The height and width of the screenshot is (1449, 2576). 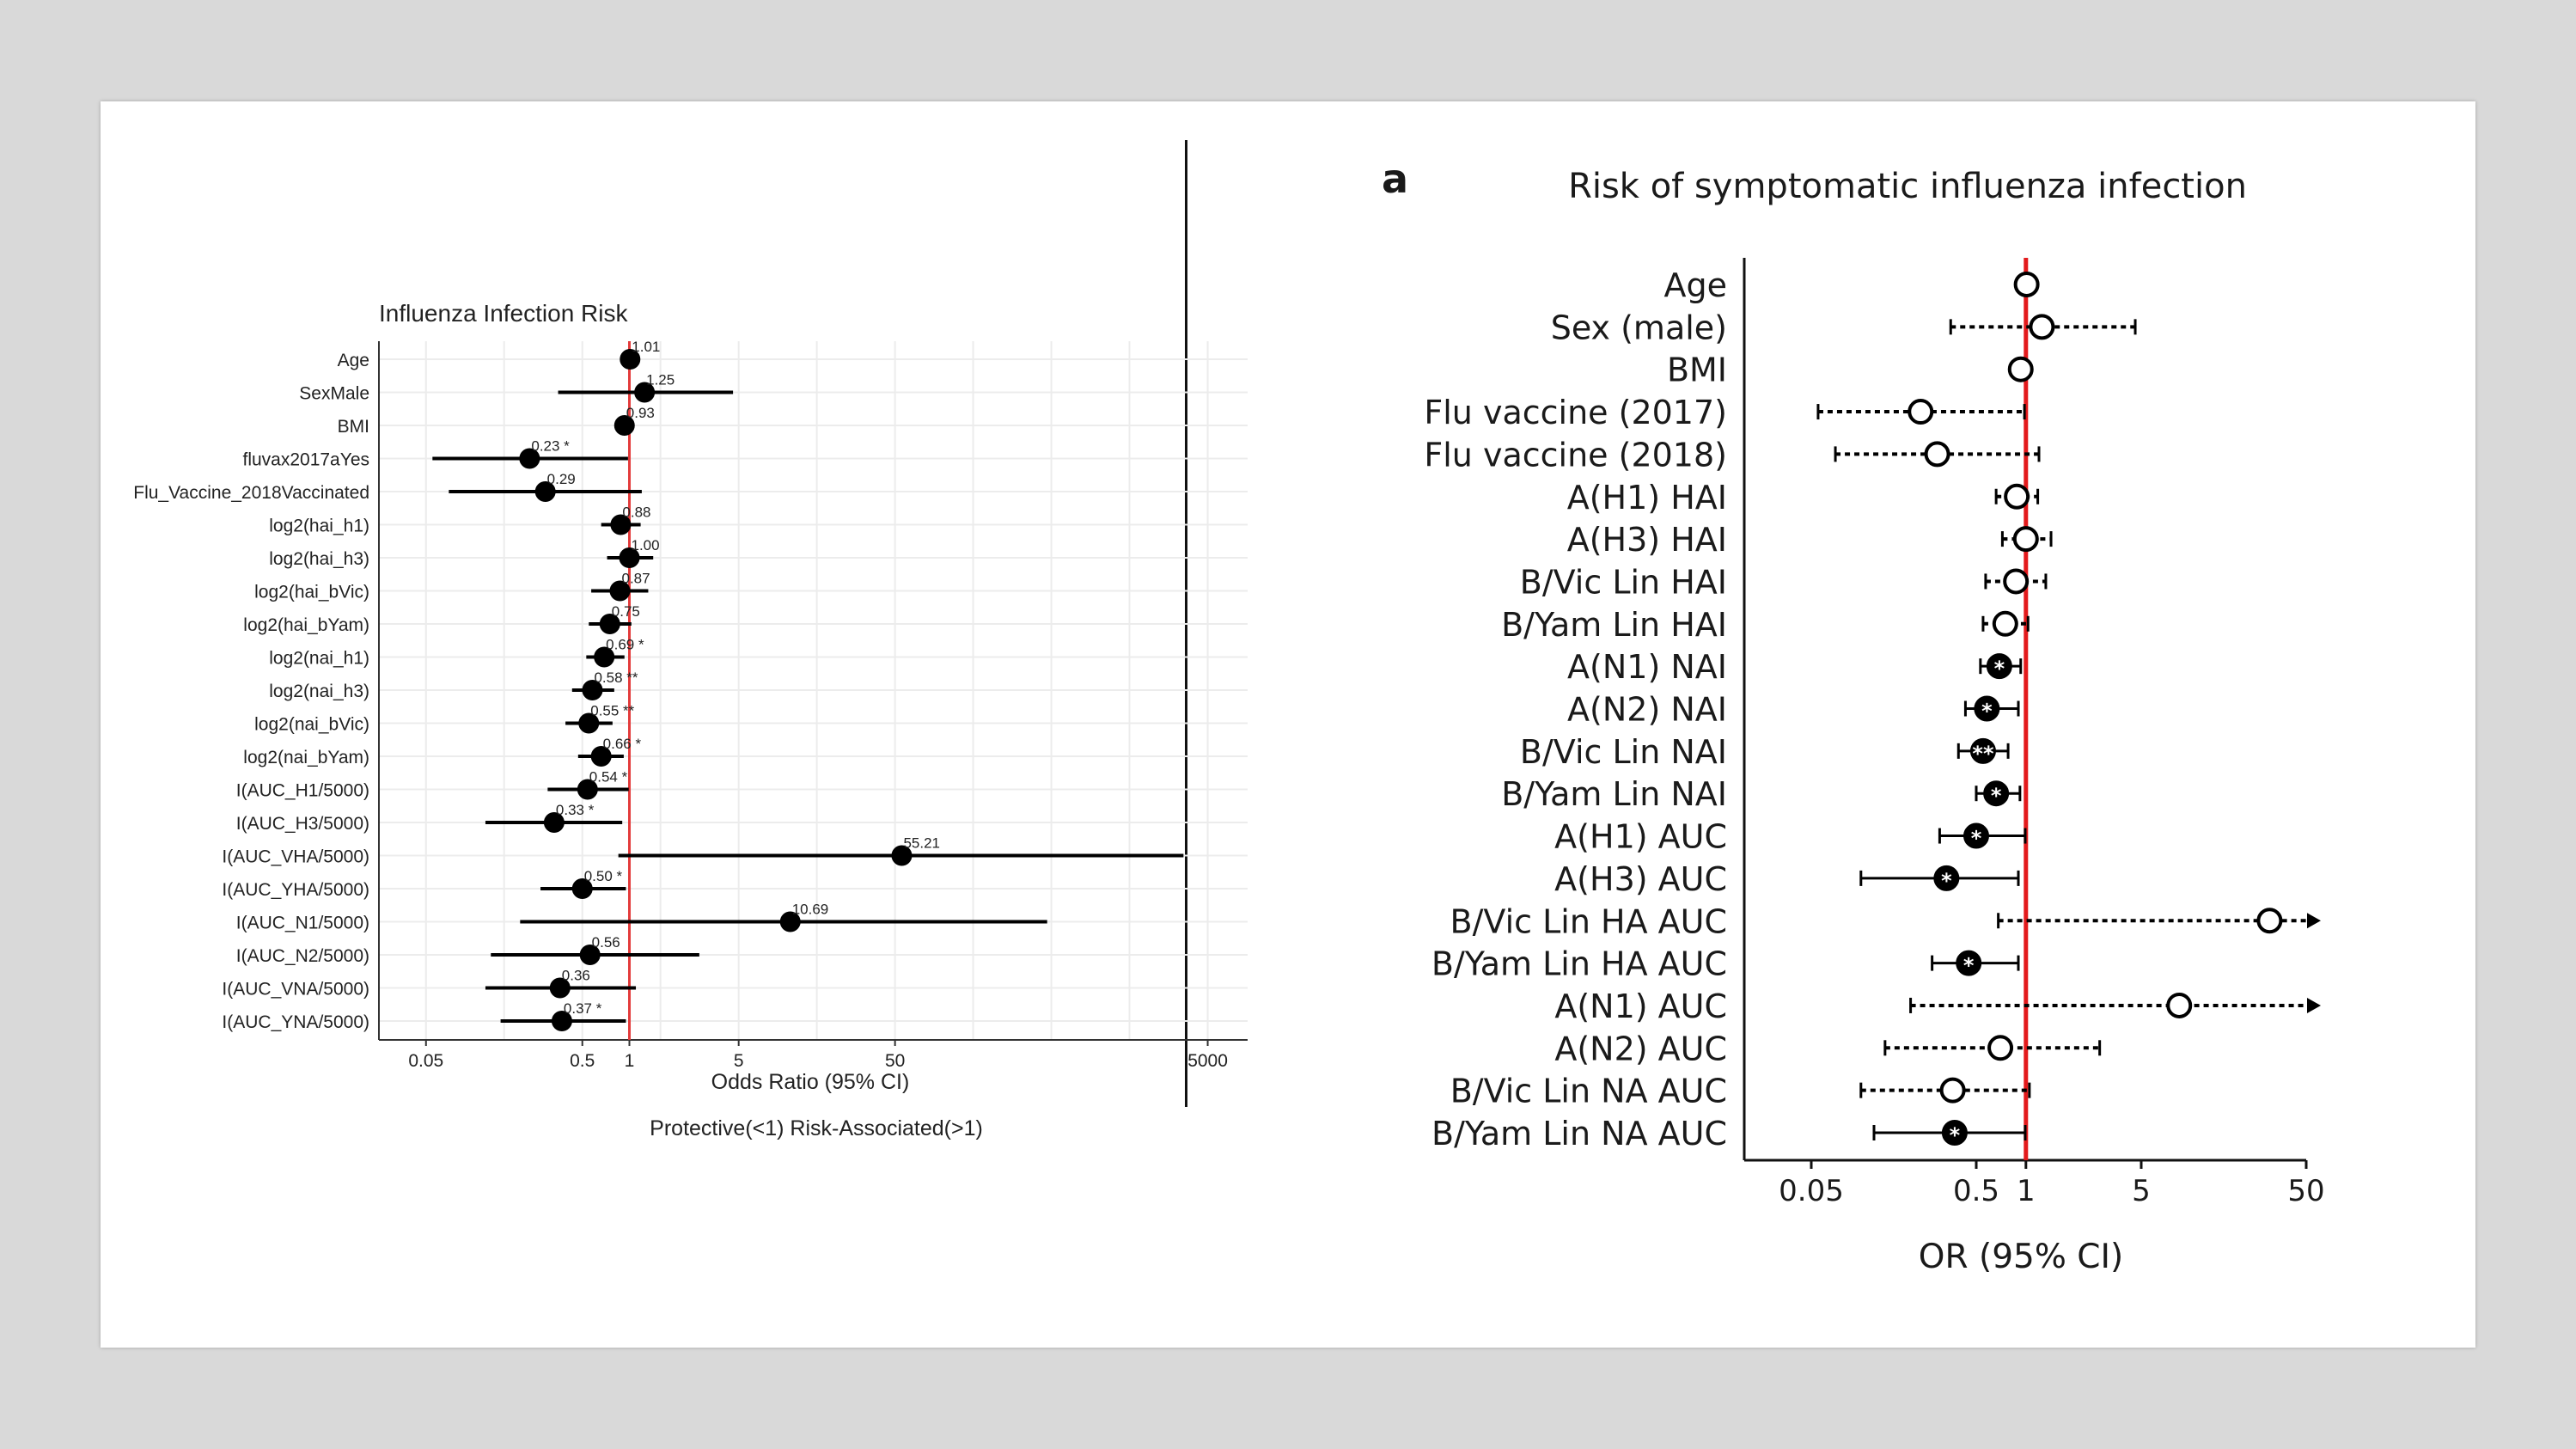 What do you see at coordinates (816, 1128) in the screenshot?
I see `left-caption: Protective(<1) Risk-Associated(>1)` at bounding box center [816, 1128].